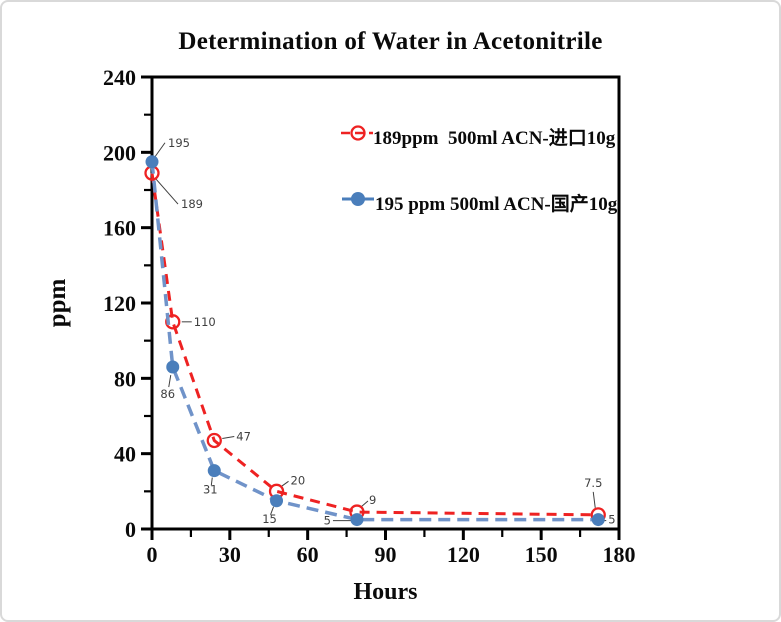  I want to click on y-axis-tick-label: 40, so click(125, 454).